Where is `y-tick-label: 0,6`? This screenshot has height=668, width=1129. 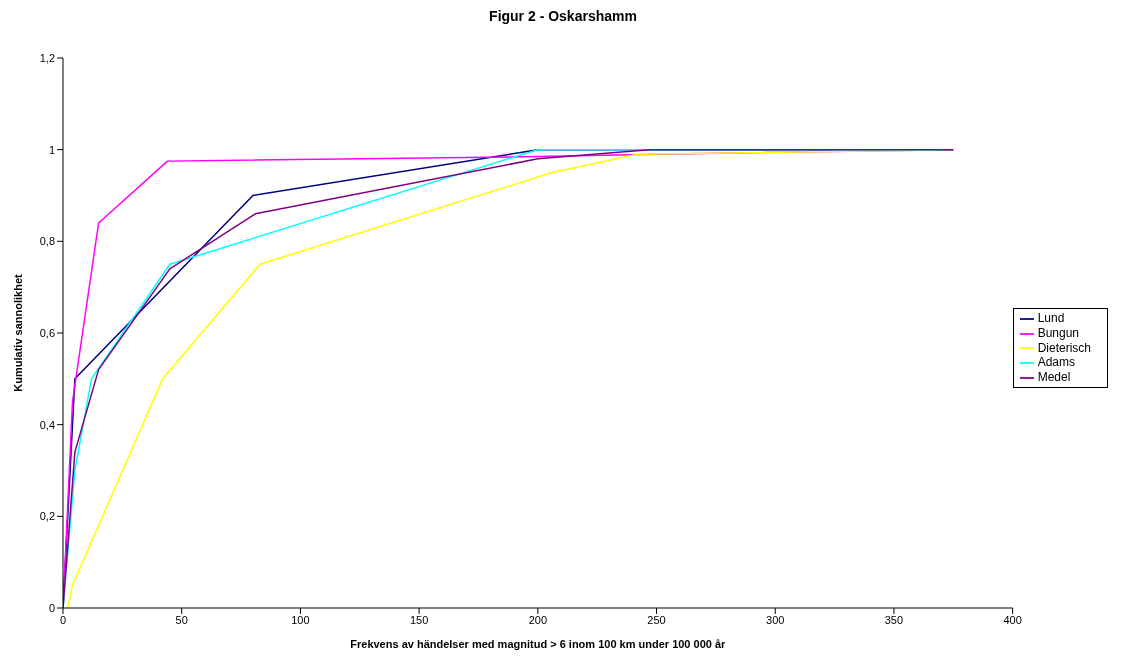 y-tick-label: 0,6 is located at coordinates (47, 332).